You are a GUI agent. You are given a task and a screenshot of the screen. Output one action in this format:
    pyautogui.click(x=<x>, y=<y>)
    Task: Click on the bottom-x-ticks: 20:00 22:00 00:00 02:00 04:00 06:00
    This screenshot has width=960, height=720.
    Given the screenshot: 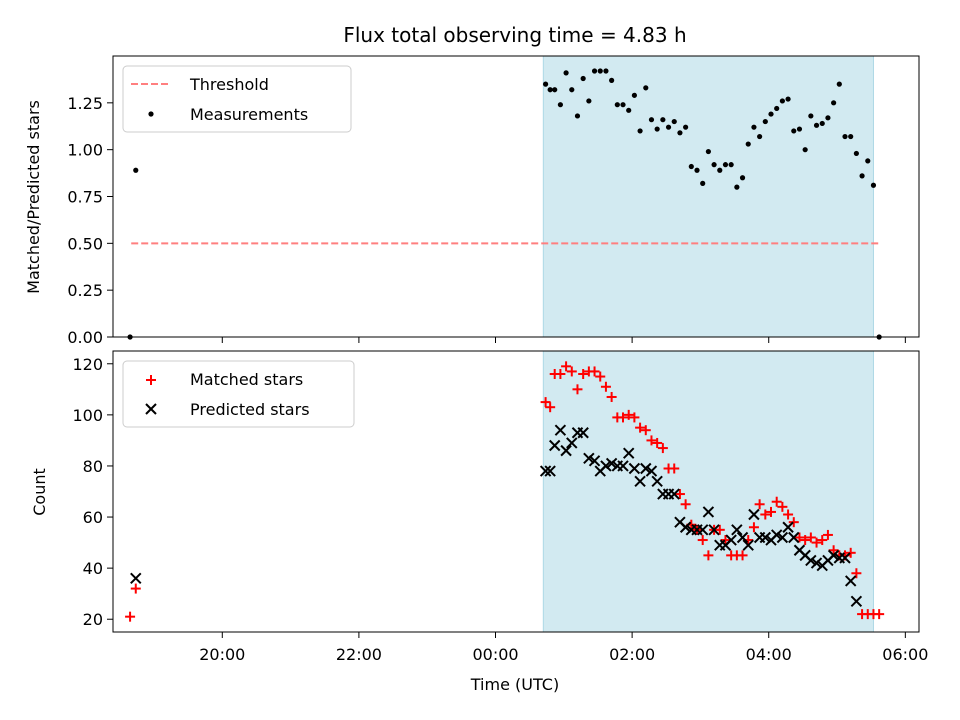 What is the action you would take?
    pyautogui.click(x=563, y=648)
    